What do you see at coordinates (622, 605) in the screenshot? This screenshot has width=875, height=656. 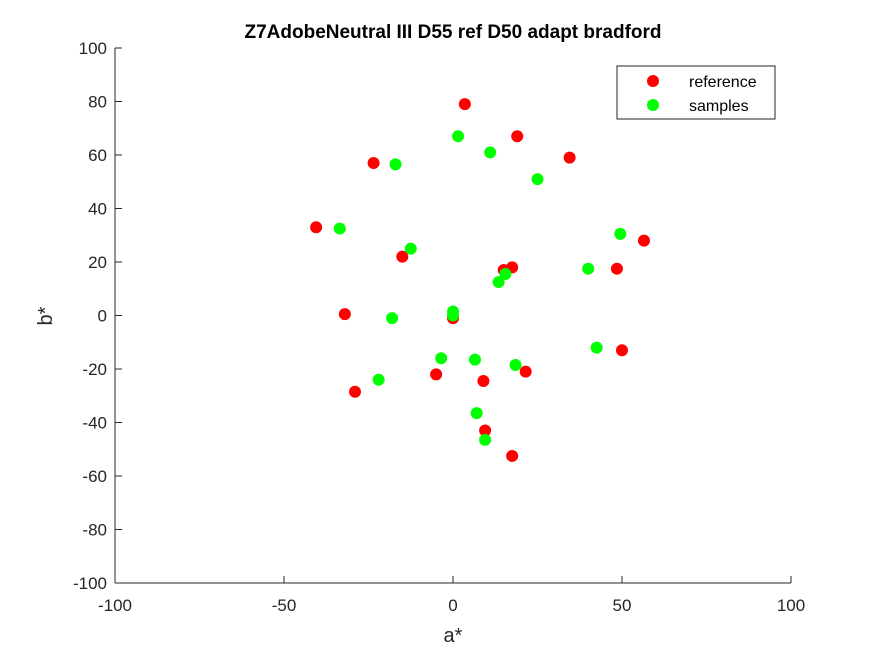 I see `x-tick-label: 50` at bounding box center [622, 605].